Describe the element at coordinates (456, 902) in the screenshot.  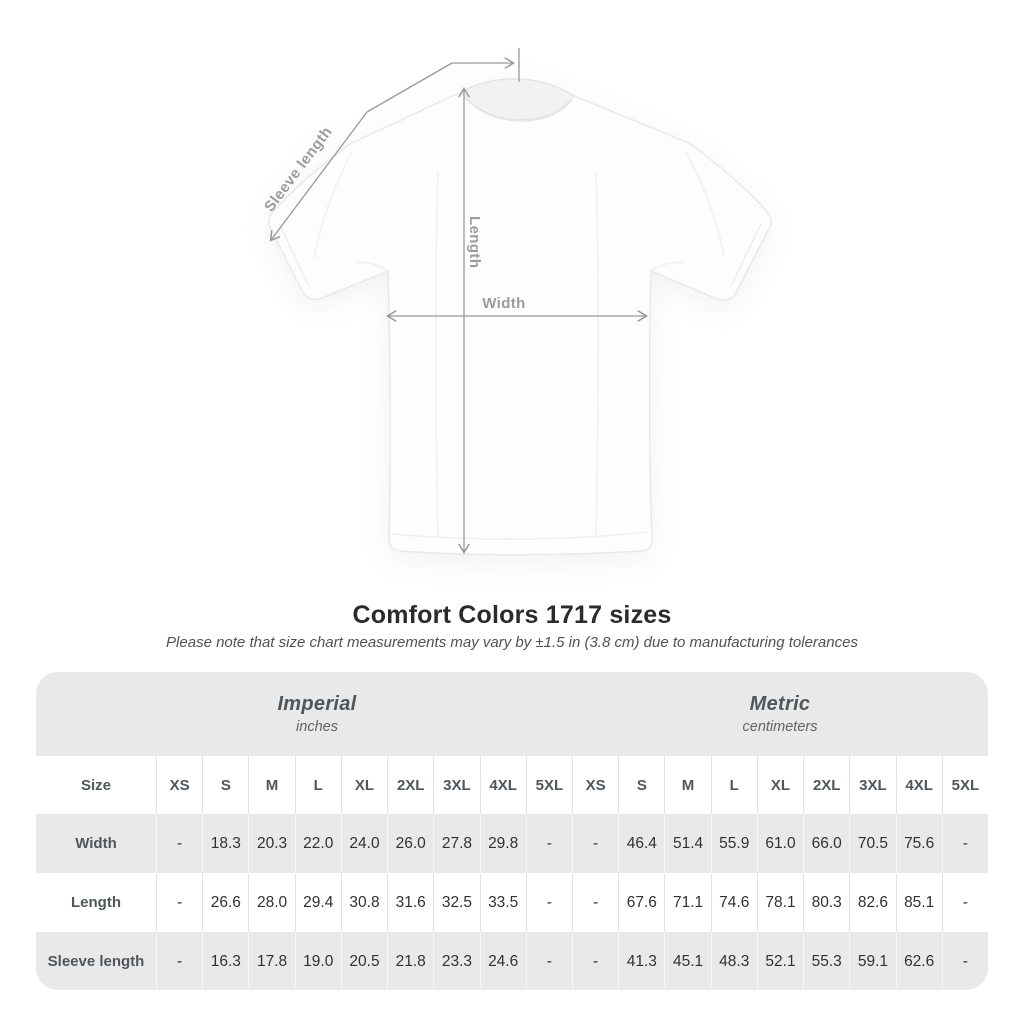
I see `value-cell: 32.5` at that location.